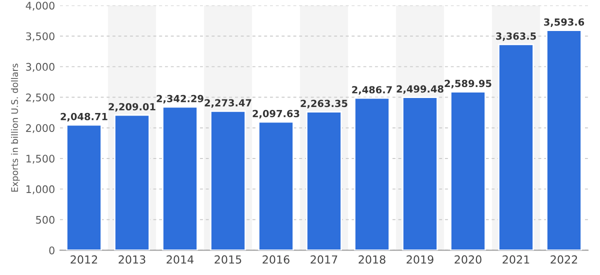  I want to click on y-tick-label: 2,500, so click(40, 98).